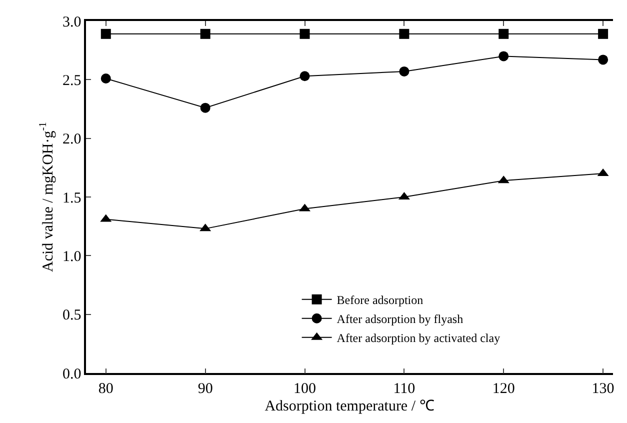 The image size is (627, 423). Describe the element at coordinates (349, 406) in the screenshot. I see `x-axis-title: Adsorption temperature / ℃` at that location.